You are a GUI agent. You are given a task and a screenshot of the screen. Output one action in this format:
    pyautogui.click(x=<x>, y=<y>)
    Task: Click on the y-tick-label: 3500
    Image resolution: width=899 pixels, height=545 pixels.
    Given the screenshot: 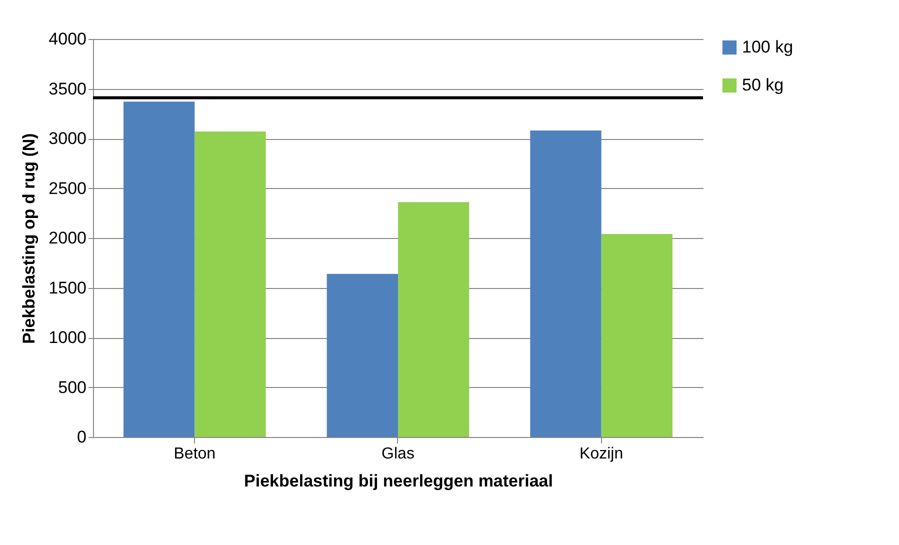 What is the action you would take?
    pyautogui.click(x=67, y=88)
    